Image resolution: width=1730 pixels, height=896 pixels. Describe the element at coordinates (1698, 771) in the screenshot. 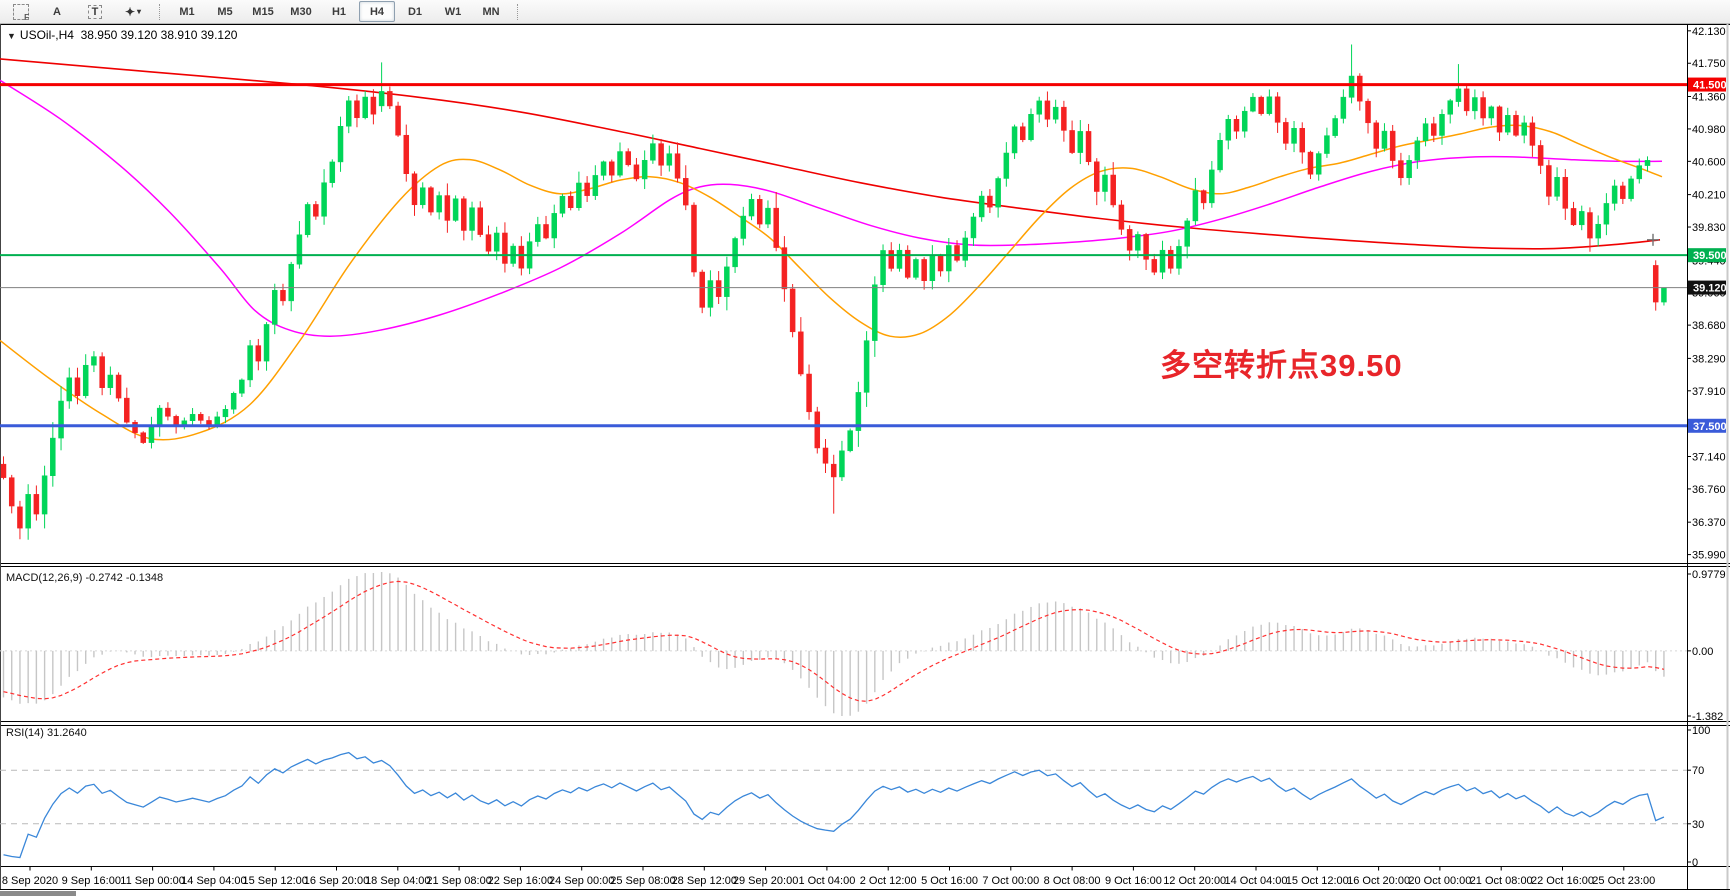

I see `rsi-tick-label: 70` at that location.